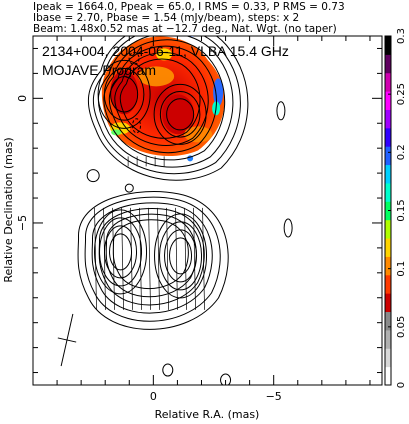 The height and width of the screenshot is (424, 409). I want to click on chart-title: 2134+004, 2004-06-11, VLBA 15.4 GHz, so click(165, 51).